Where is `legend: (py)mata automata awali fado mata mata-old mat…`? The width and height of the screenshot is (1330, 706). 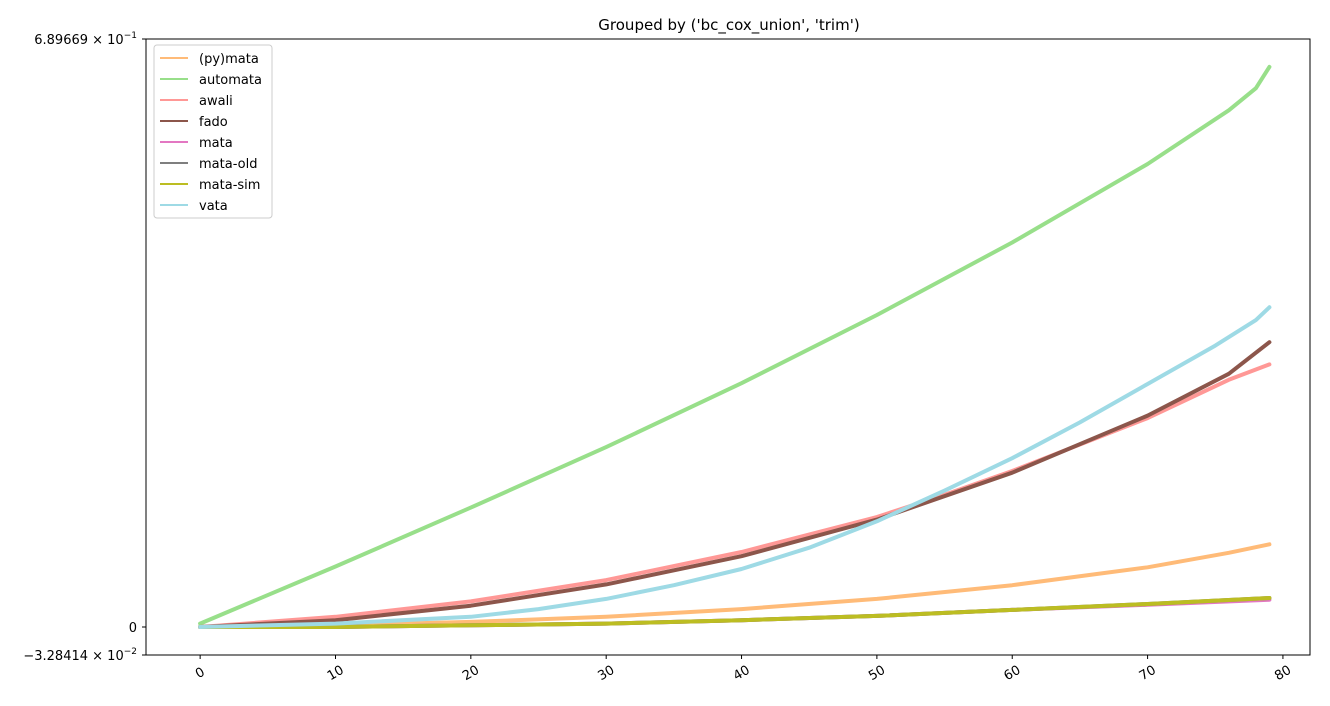 legend: (py)mata automata awali fado mata mata-old mat… is located at coordinates (213, 131).